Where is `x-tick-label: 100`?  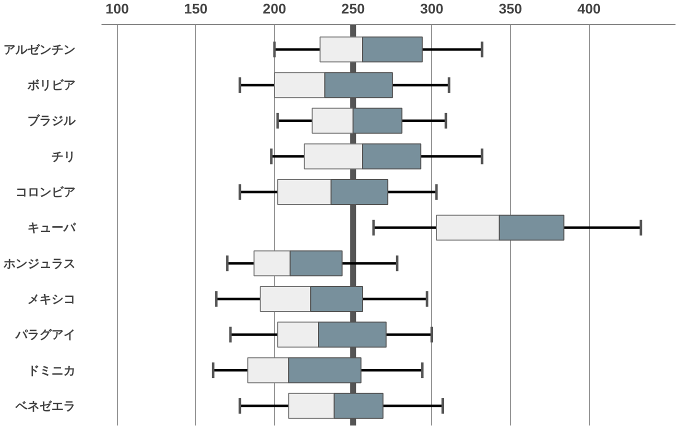
x-tick-label: 100 is located at coordinates (118, 8).